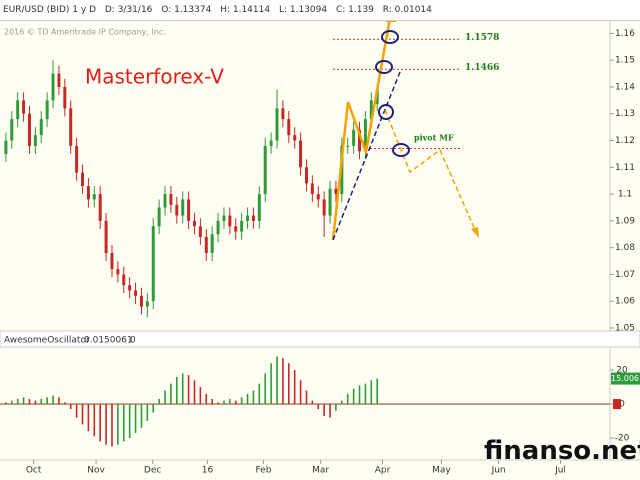 The image size is (640, 480). I want to click on panel-value: 0.0150061, so click(108, 341).